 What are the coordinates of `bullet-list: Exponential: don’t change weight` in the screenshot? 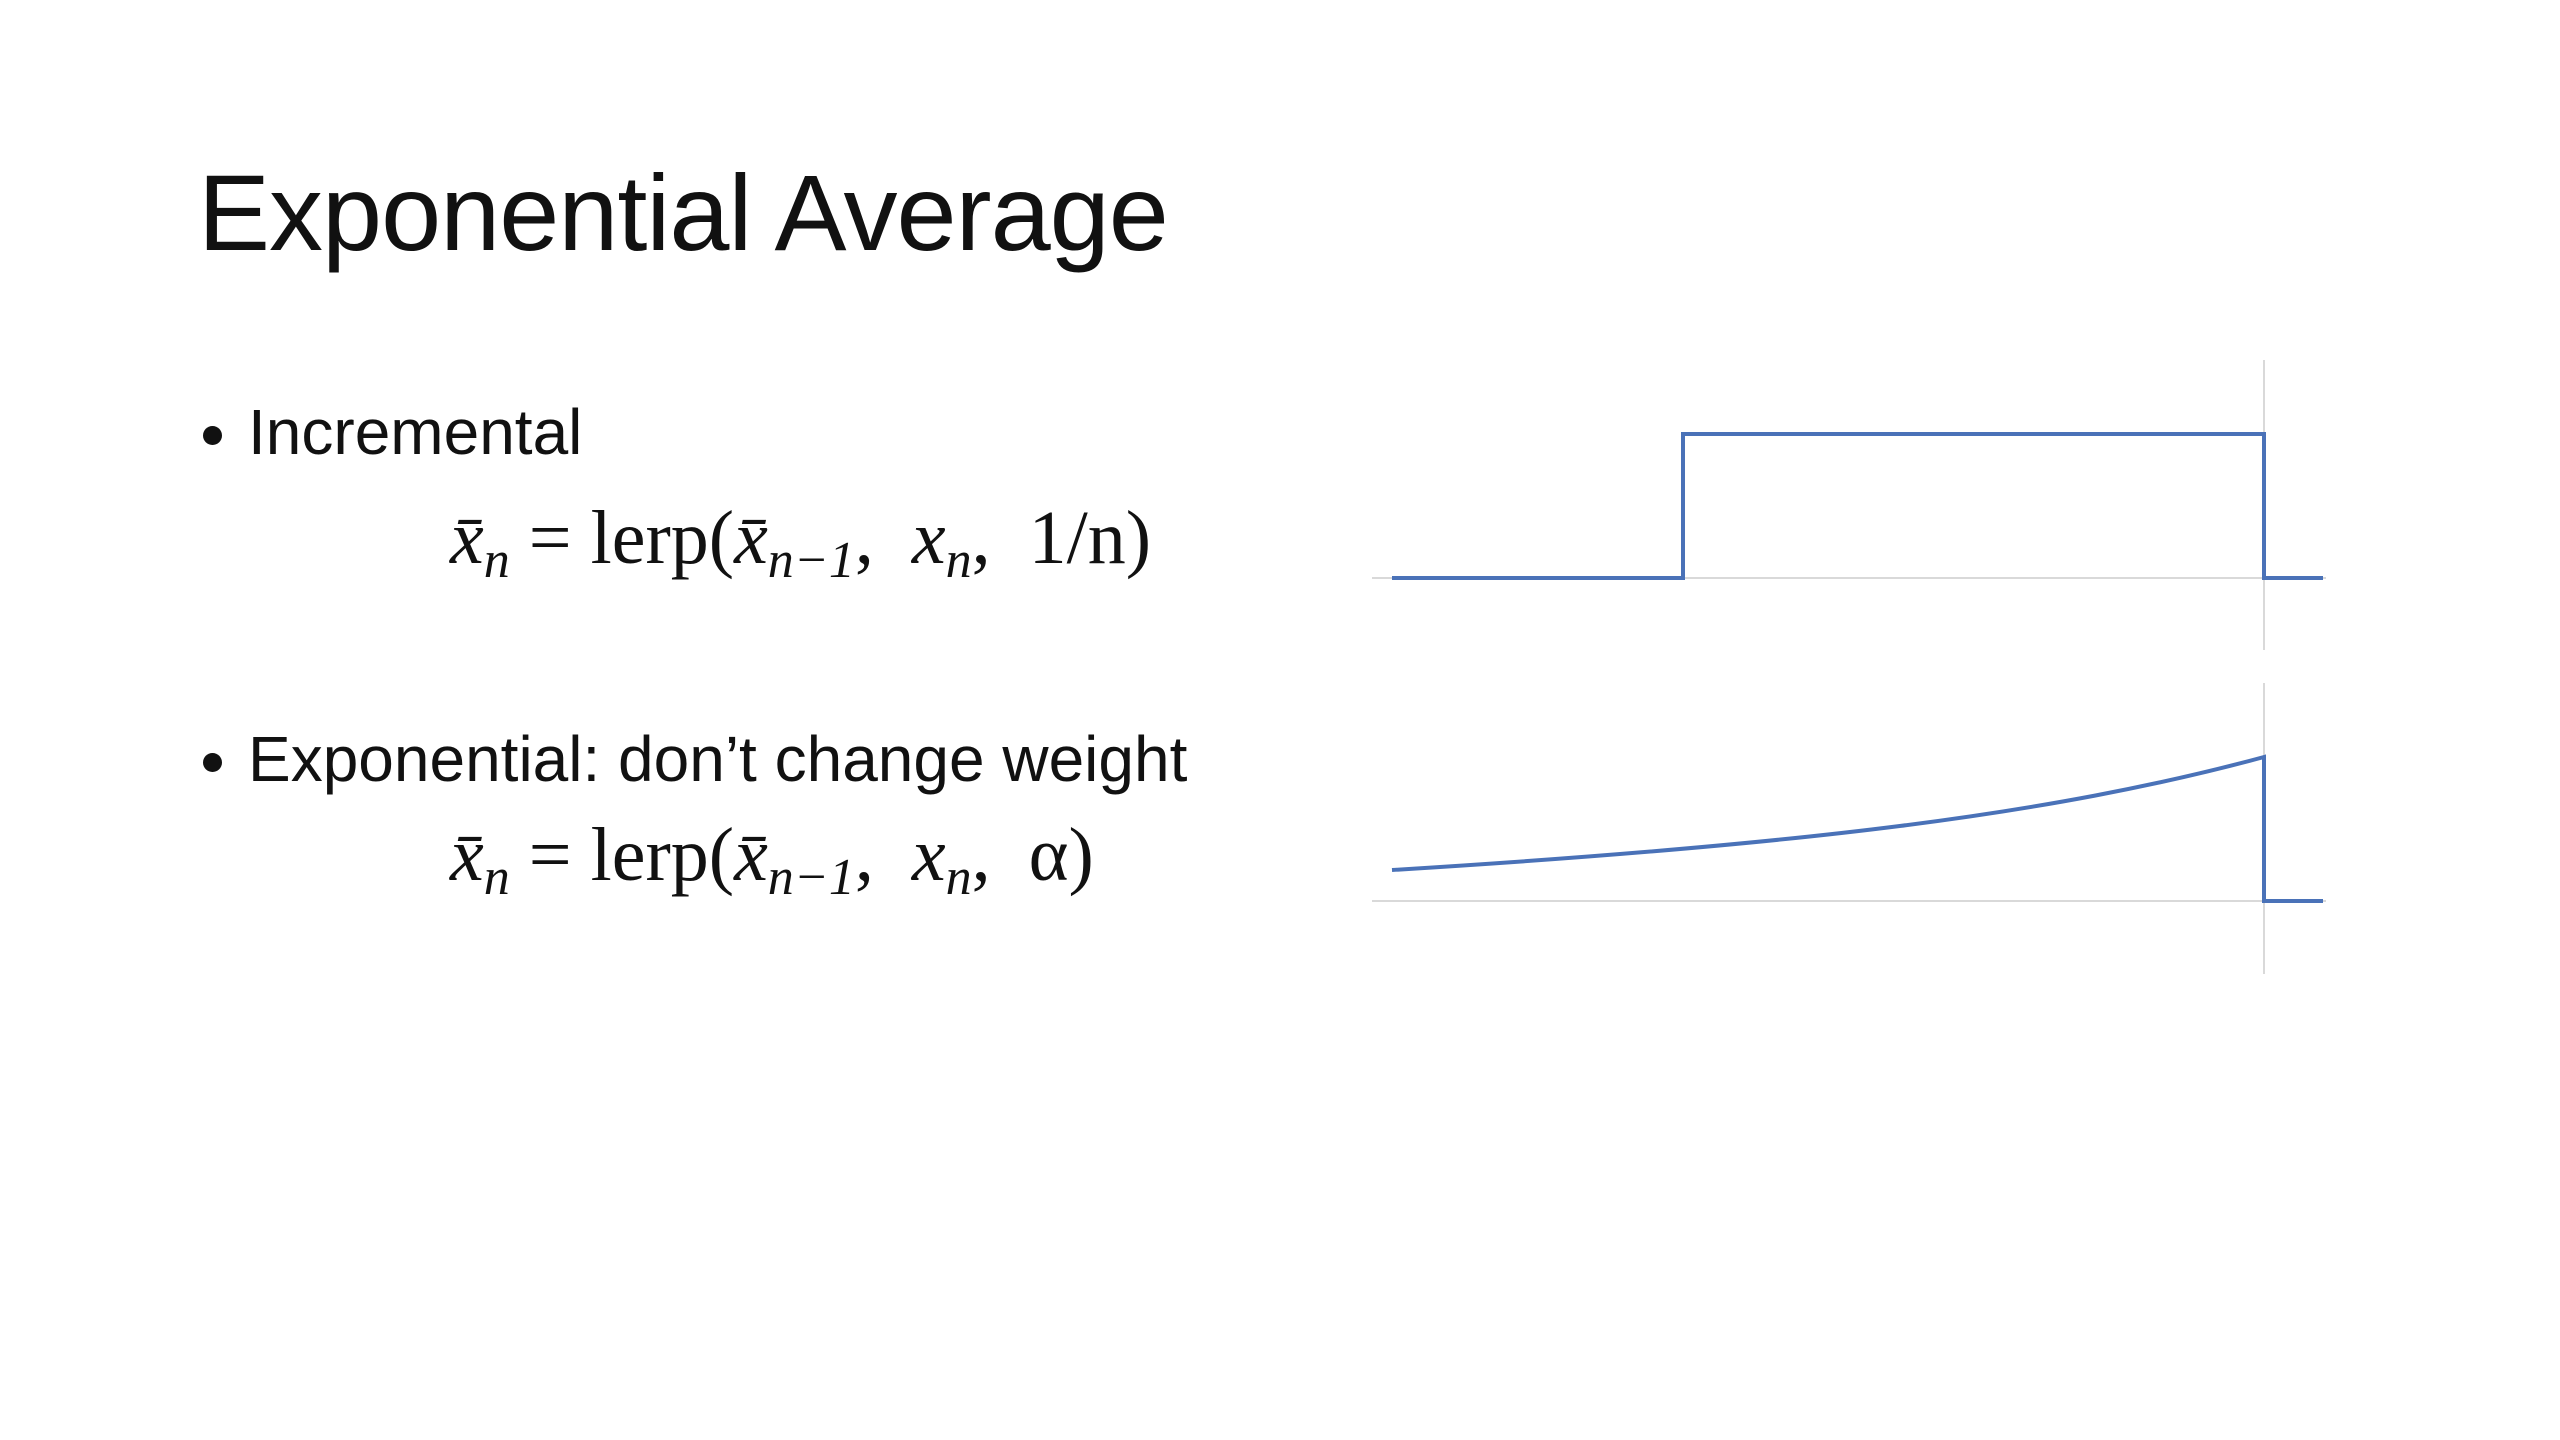 It's located at (693, 759).